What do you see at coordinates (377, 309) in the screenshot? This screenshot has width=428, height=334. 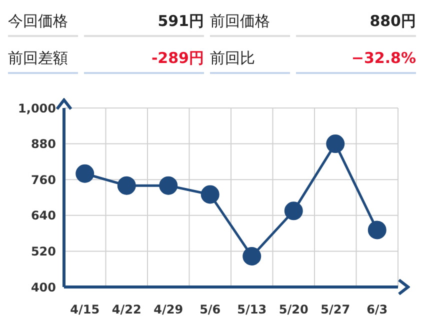 I see `x-tick-label: 6/3` at bounding box center [377, 309].